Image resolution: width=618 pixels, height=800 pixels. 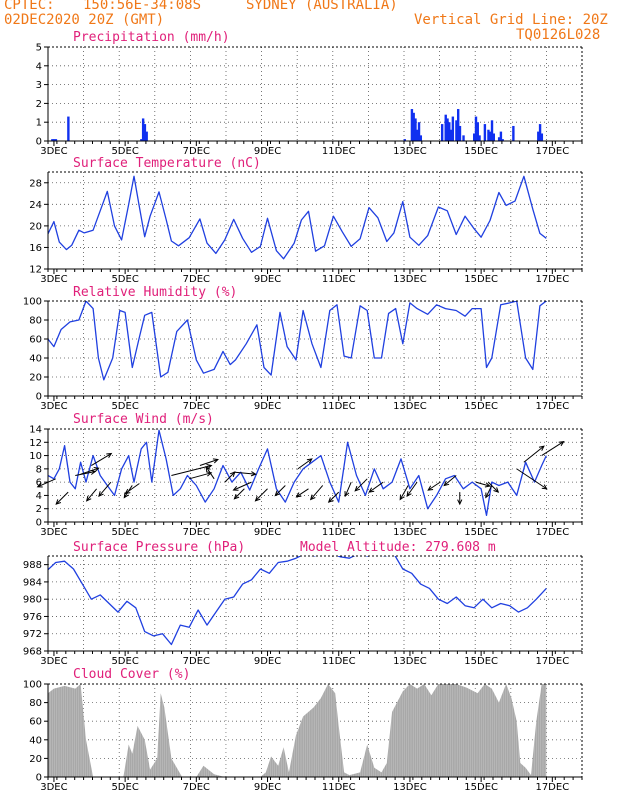 I want to click on header-date: 02DEC2020 20Z (GMT), so click(x=84, y=20).